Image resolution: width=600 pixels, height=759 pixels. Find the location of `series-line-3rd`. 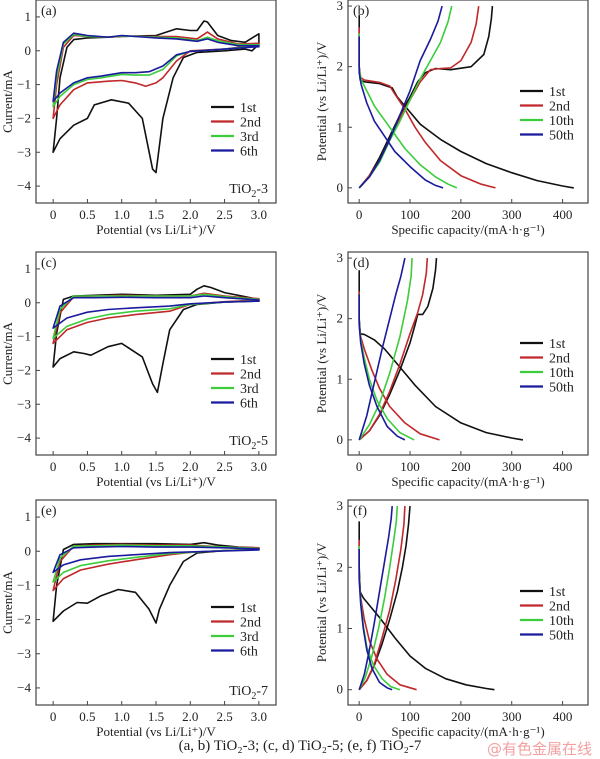

series-line-3rd is located at coordinates (156, 70).